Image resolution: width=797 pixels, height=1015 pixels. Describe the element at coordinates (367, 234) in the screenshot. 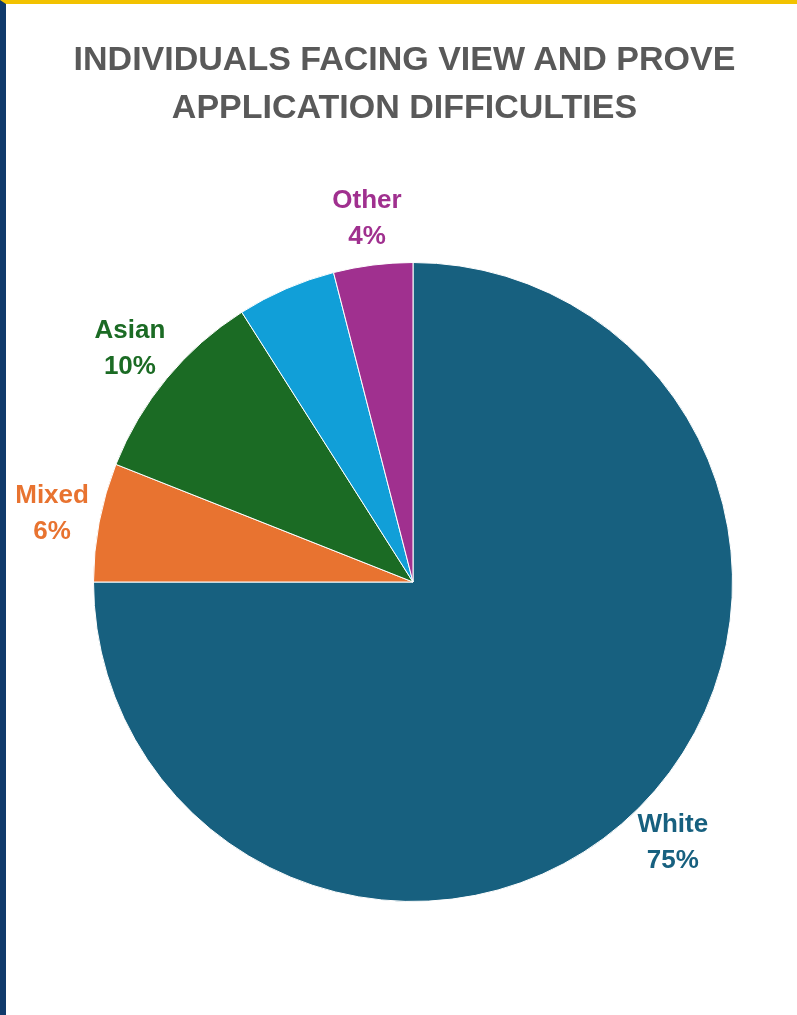

I see `data-label: 4%` at that location.